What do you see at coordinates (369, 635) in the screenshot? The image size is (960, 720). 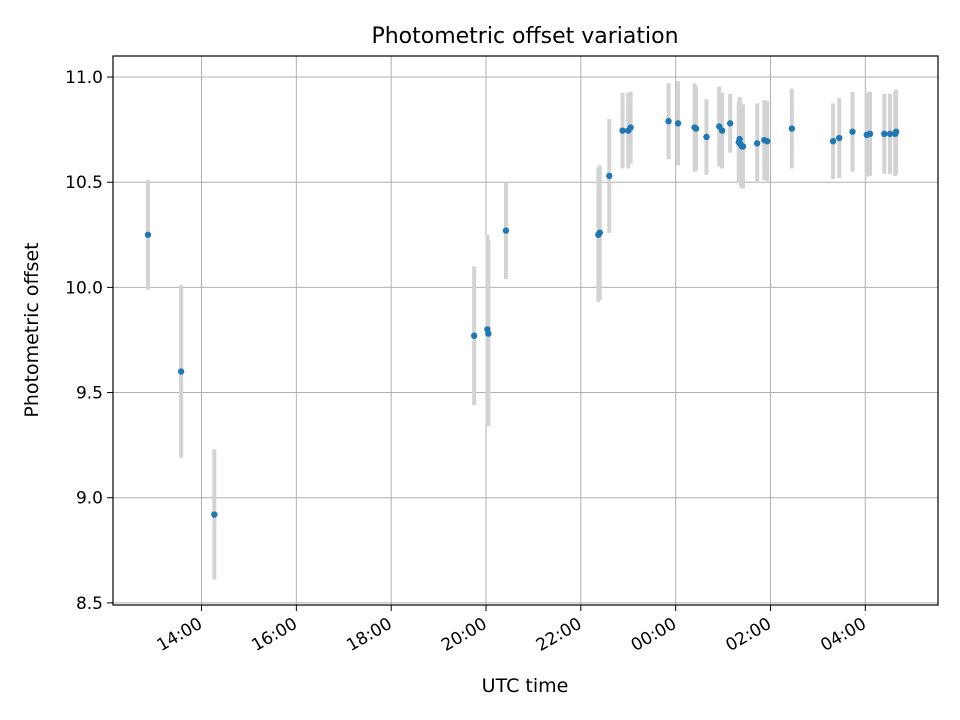 I see `x-tick-label: 18:00` at bounding box center [369, 635].